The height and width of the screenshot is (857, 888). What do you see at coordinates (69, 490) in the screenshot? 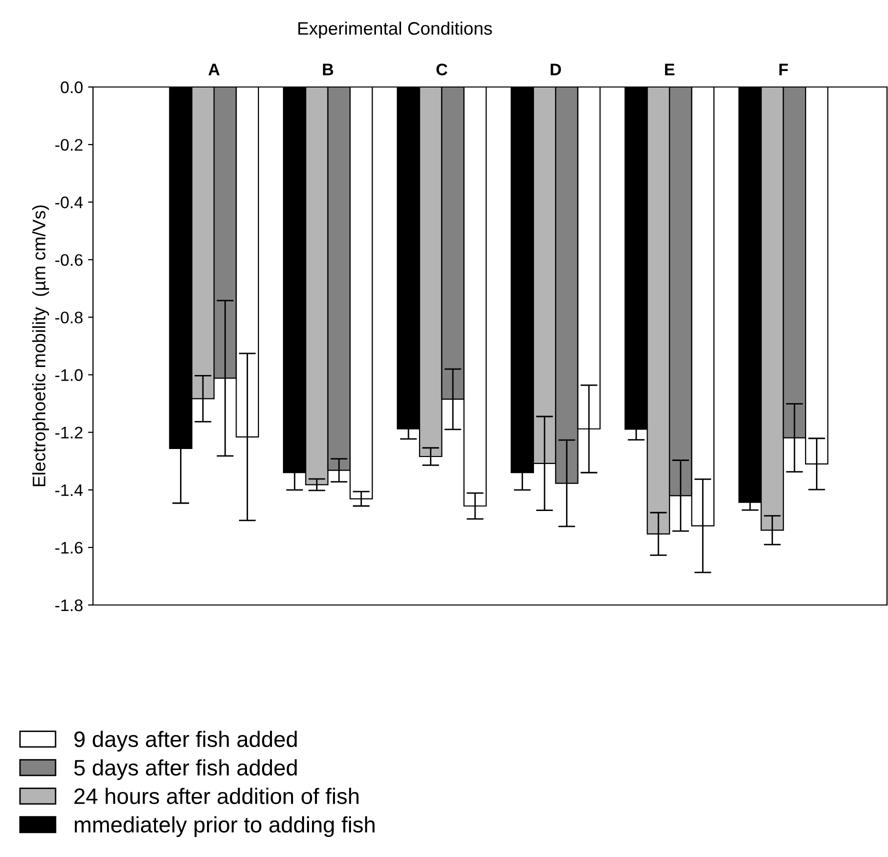
I see `y-tick-label: -1.4` at bounding box center [69, 490].